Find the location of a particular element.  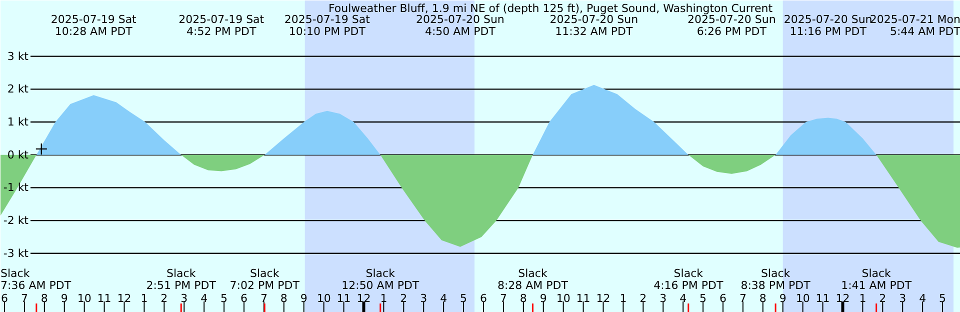

annotation: 2025-07-20 Sun 11:16 PM PDT is located at coordinates (828, 25).